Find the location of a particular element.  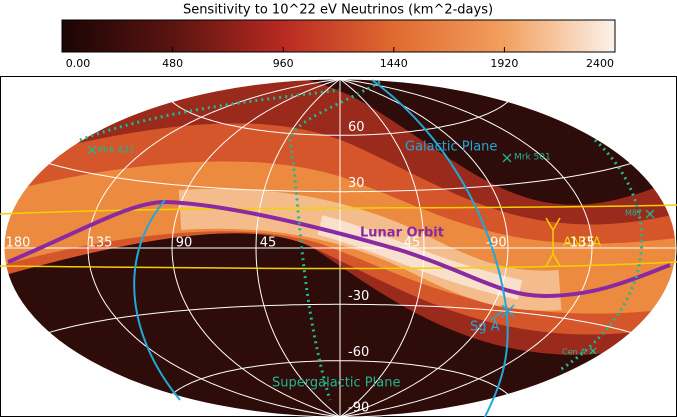

anita-arrows is located at coordinates (553, 242).